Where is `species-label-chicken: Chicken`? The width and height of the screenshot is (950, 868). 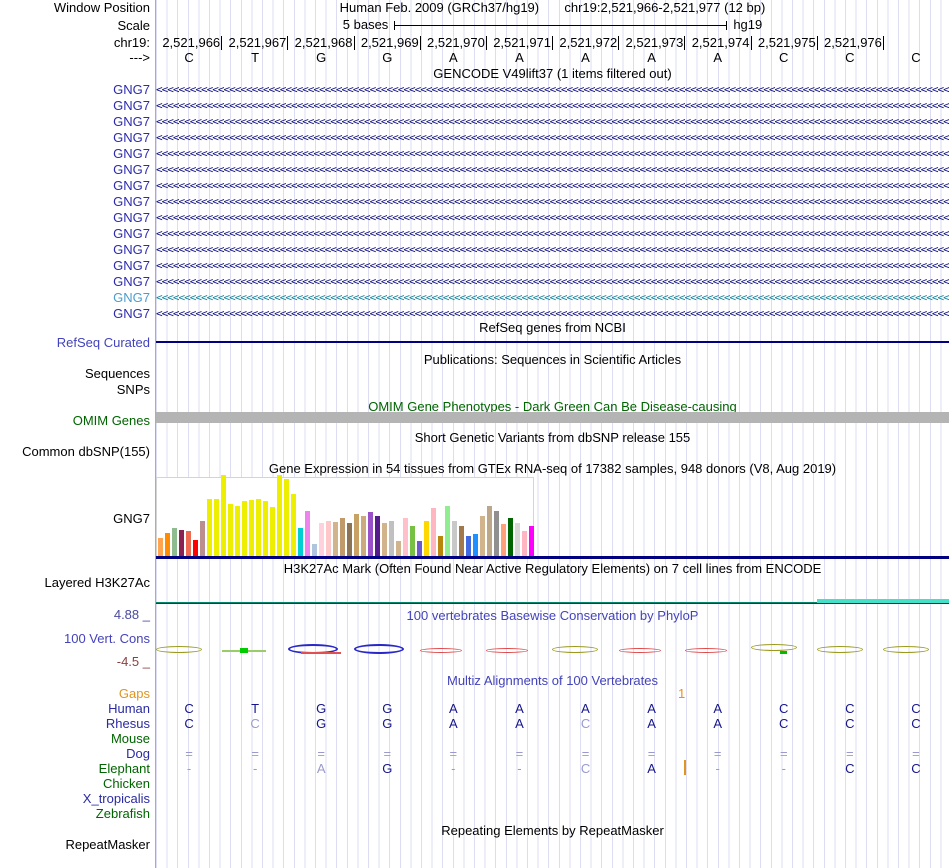
species-label-chicken: Chicken is located at coordinates (126, 783).